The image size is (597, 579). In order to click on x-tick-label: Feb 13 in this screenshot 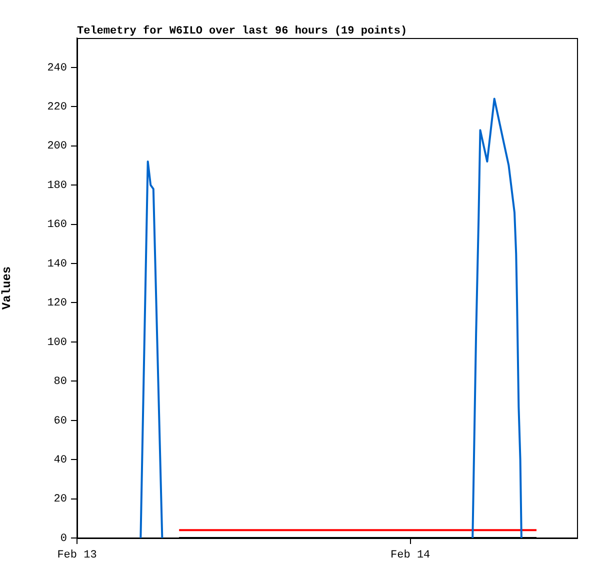, I will do `click(77, 556)`.